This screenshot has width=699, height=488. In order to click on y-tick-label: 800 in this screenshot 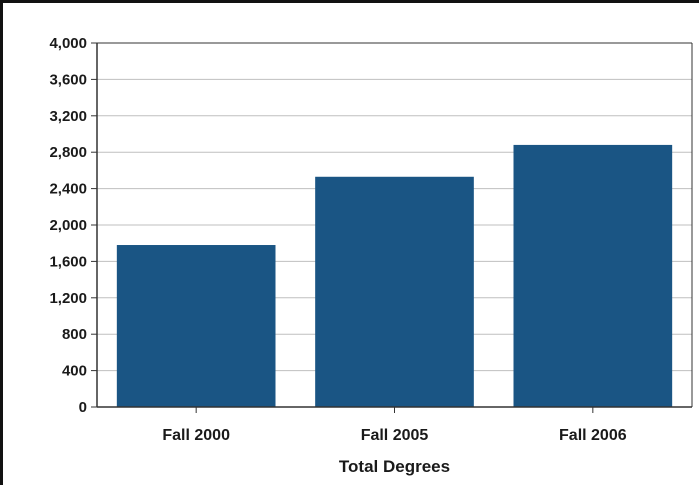, I will do `click(74, 334)`.